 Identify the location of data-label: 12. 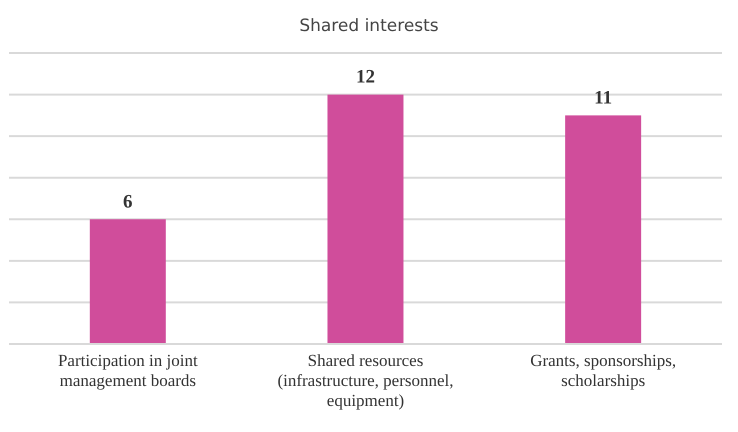
(365, 77).